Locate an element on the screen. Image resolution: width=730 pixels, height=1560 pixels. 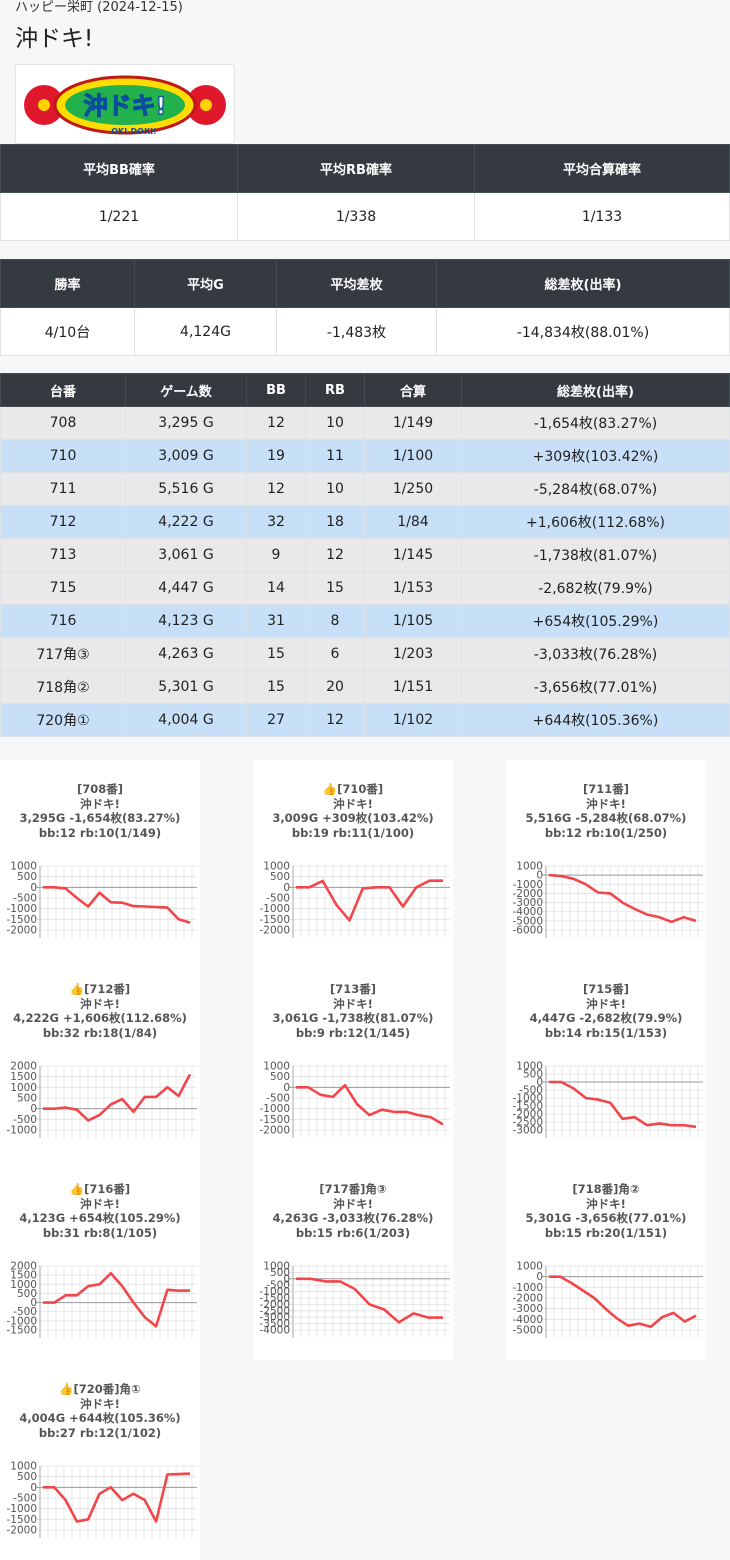
chart-text: [713番] is located at coordinates (353, 989).